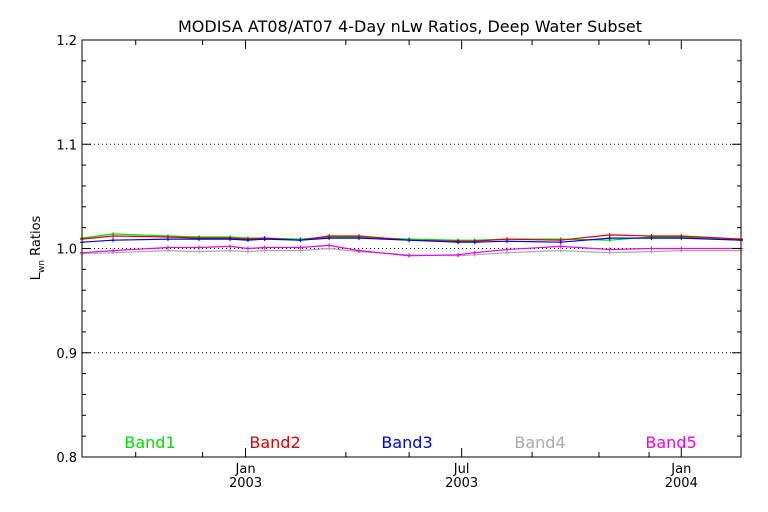 The image size is (768, 512). Describe the element at coordinates (66, 458) in the screenshot. I see `y-tick-label: 0.8` at that location.